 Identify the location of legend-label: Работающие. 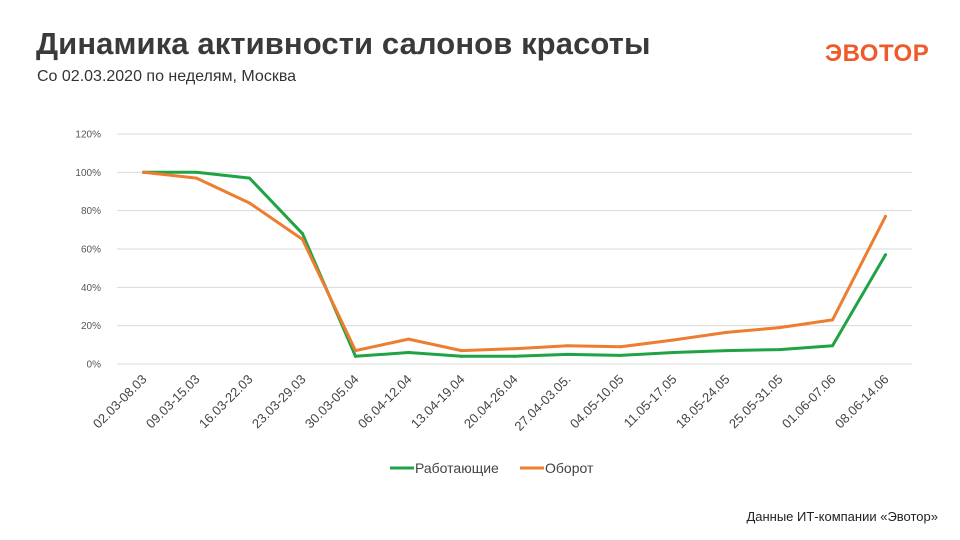
(457, 468).